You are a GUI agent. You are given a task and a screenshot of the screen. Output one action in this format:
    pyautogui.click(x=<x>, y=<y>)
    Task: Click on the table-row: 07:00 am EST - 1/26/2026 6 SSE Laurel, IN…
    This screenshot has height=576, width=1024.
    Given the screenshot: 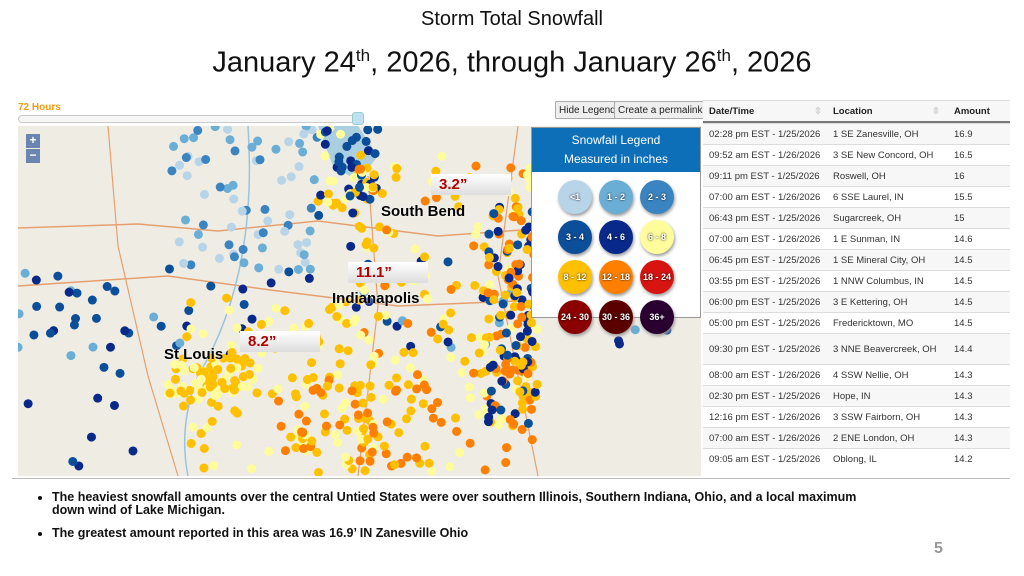 What is the action you would take?
    pyautogui.click(x=856, y=196)
    